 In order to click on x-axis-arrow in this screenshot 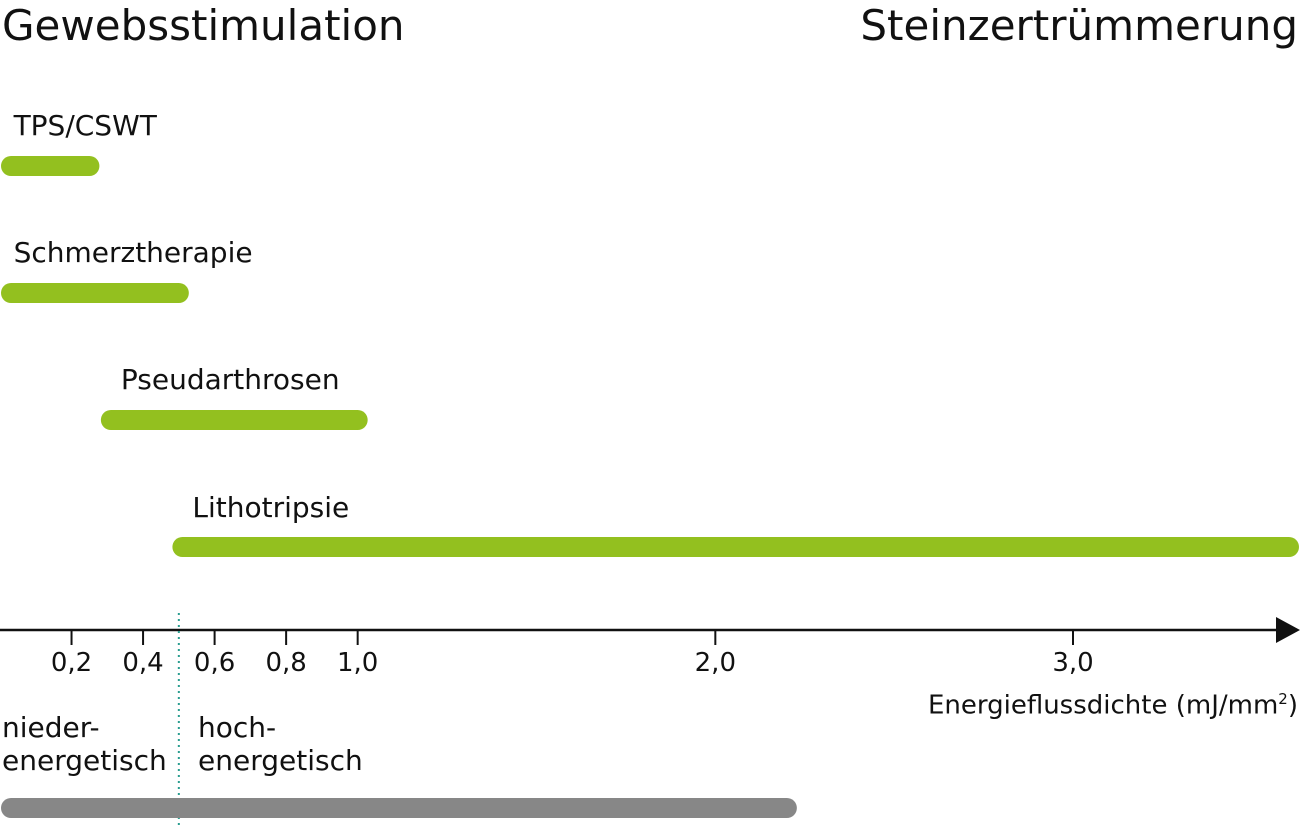, I will do `click(1288, 630)`.